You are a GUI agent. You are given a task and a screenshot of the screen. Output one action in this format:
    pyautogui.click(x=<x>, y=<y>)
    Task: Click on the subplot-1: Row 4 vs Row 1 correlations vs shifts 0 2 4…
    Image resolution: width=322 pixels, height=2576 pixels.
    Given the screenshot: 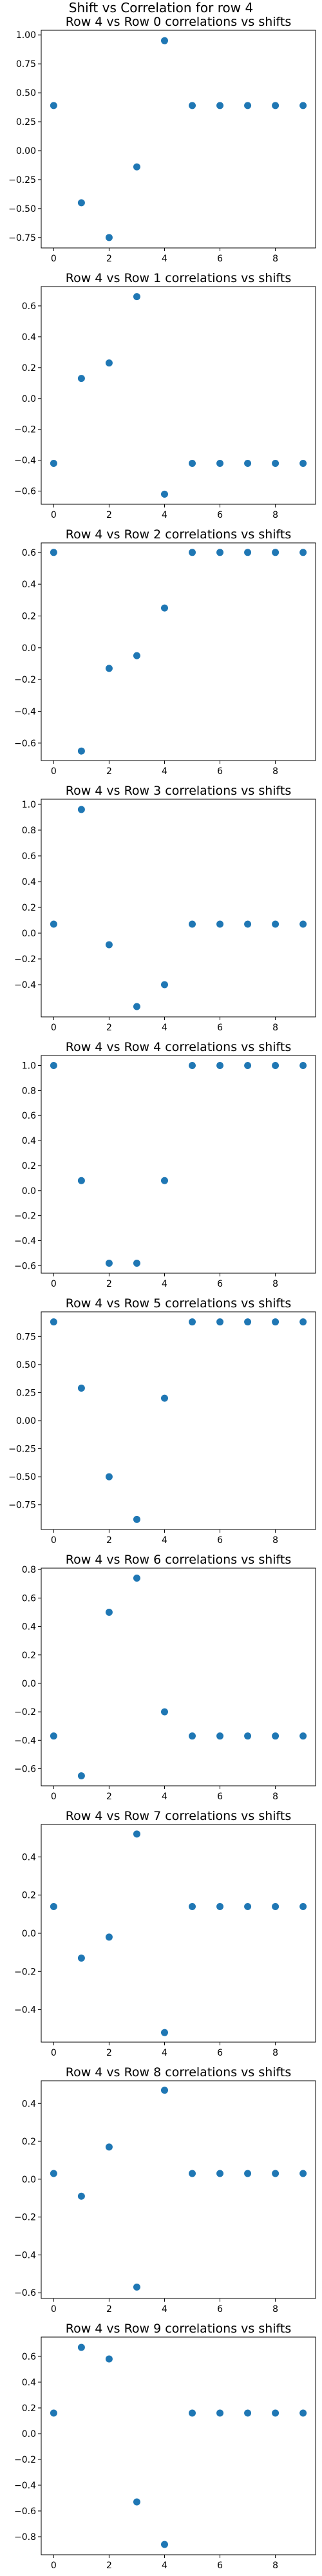 What is the action you would take?
    pyautogui.click(x=165, y=396)
    